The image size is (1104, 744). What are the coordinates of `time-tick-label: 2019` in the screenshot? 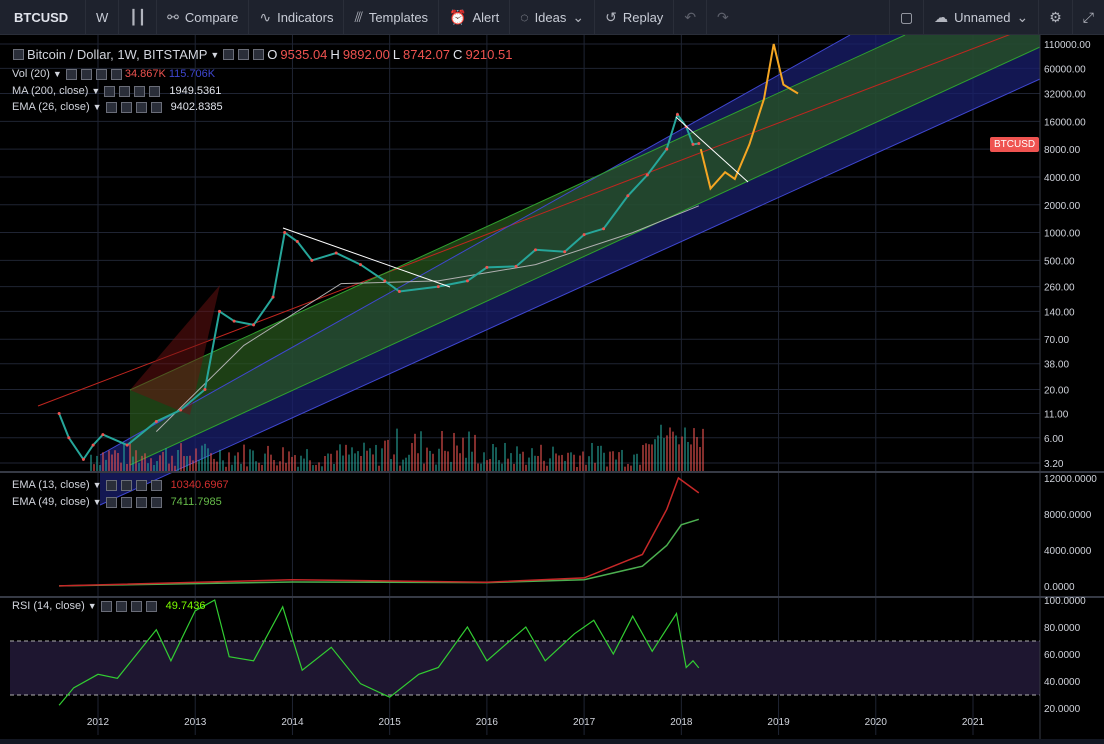 It's located at (778, 722).